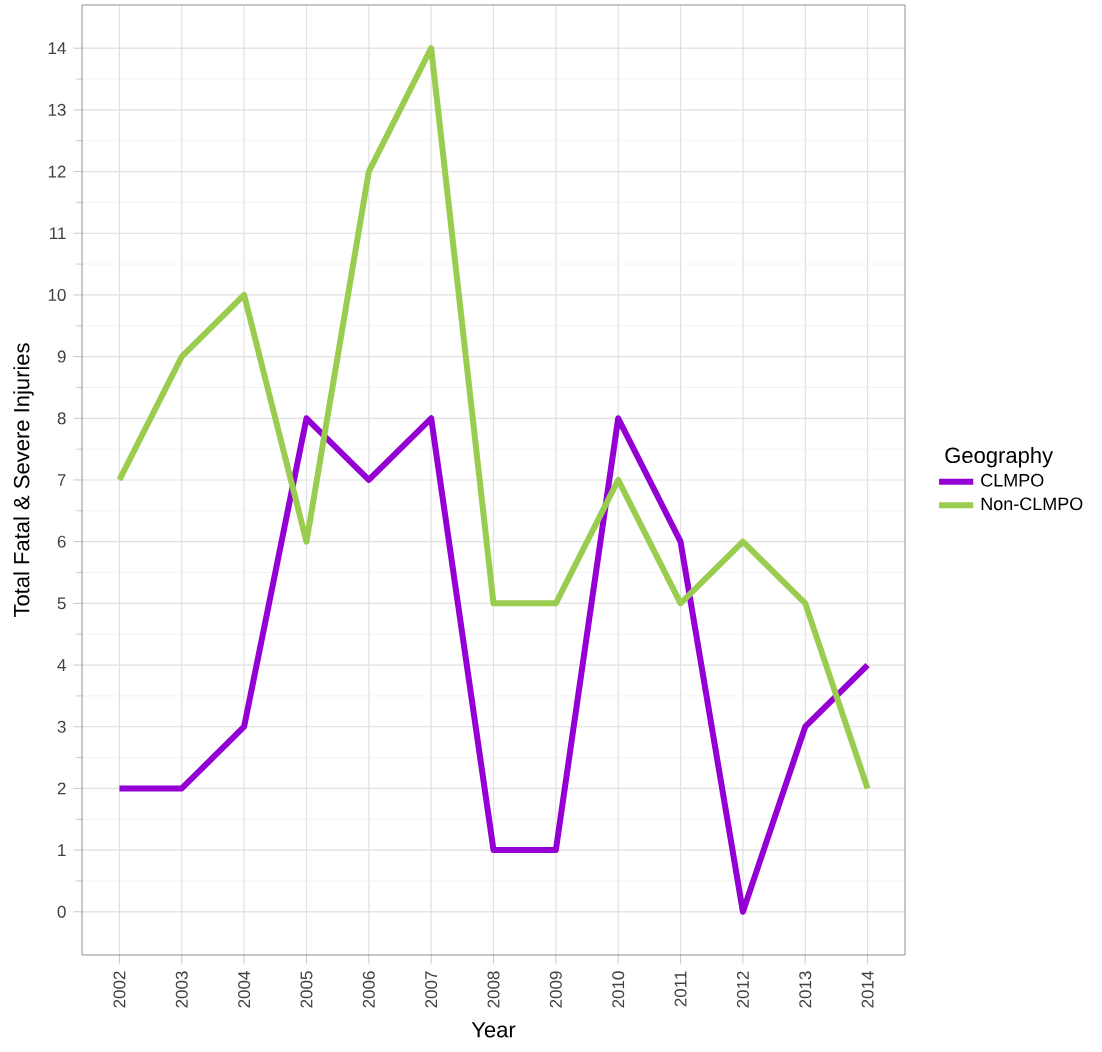 The width and height of the screenshot is (1102, 1052). I want to click on y-tick-label: 7, so click(61, 480).